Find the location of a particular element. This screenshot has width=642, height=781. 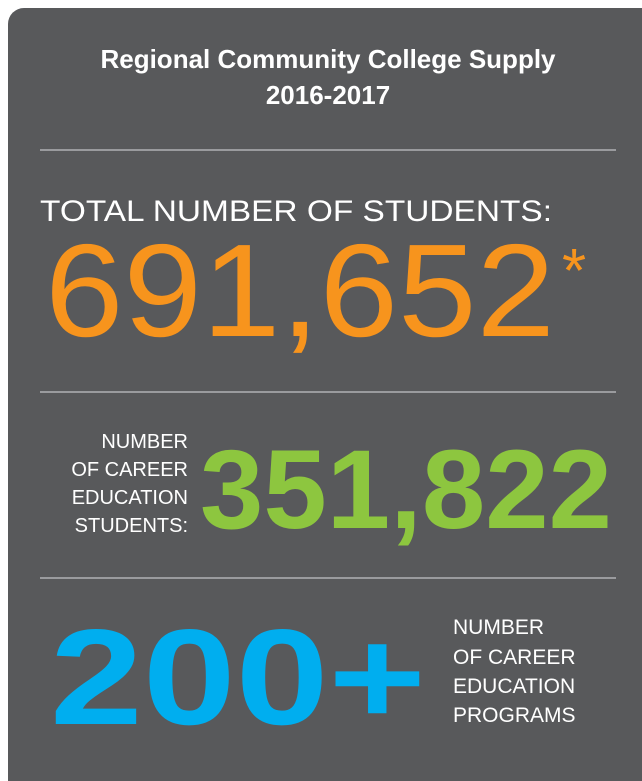

stat-value: 200+ is located at coordinates (238, 677).